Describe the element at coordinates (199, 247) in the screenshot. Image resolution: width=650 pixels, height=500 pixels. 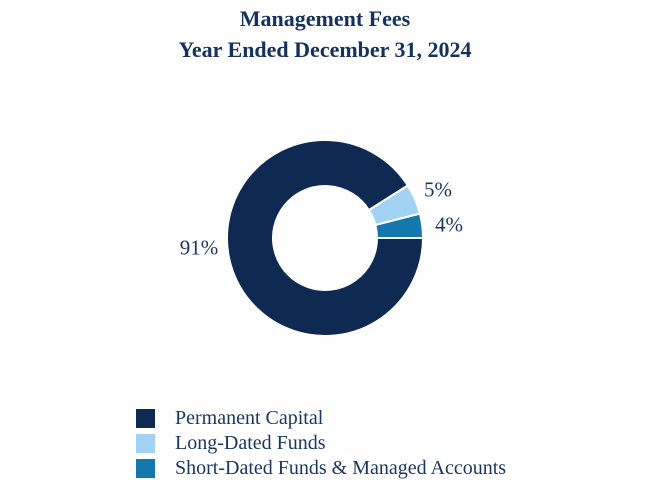
I see `slice-label-permanent-capital: 91%` at that location.